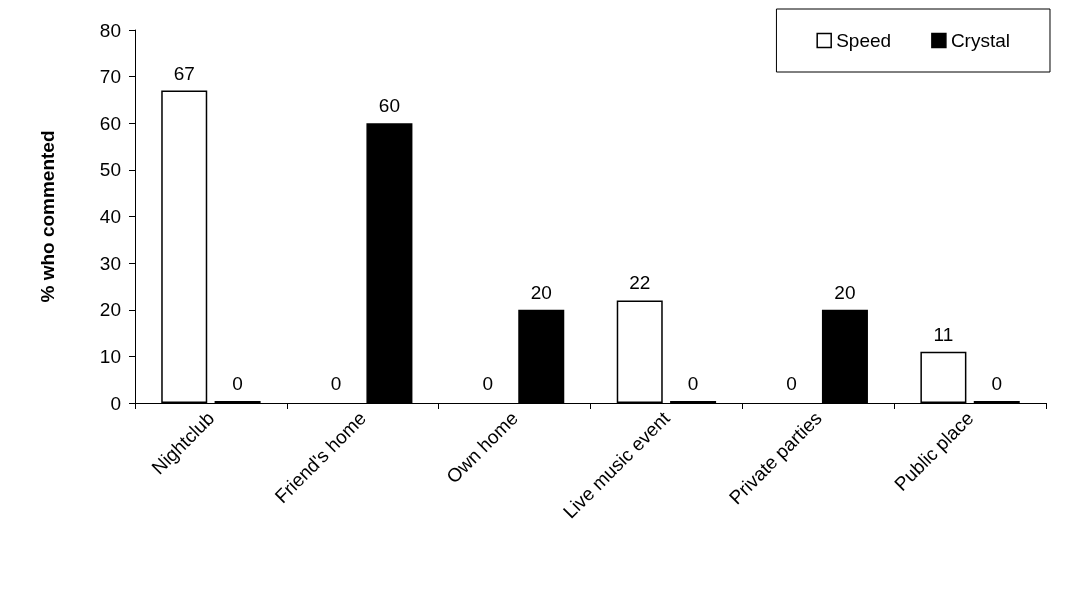 This screenshot has width=1068, height=603. Describe the element at coordinates (110, 30) in the screenshot. I see `y-tick-label: 80` at that location.